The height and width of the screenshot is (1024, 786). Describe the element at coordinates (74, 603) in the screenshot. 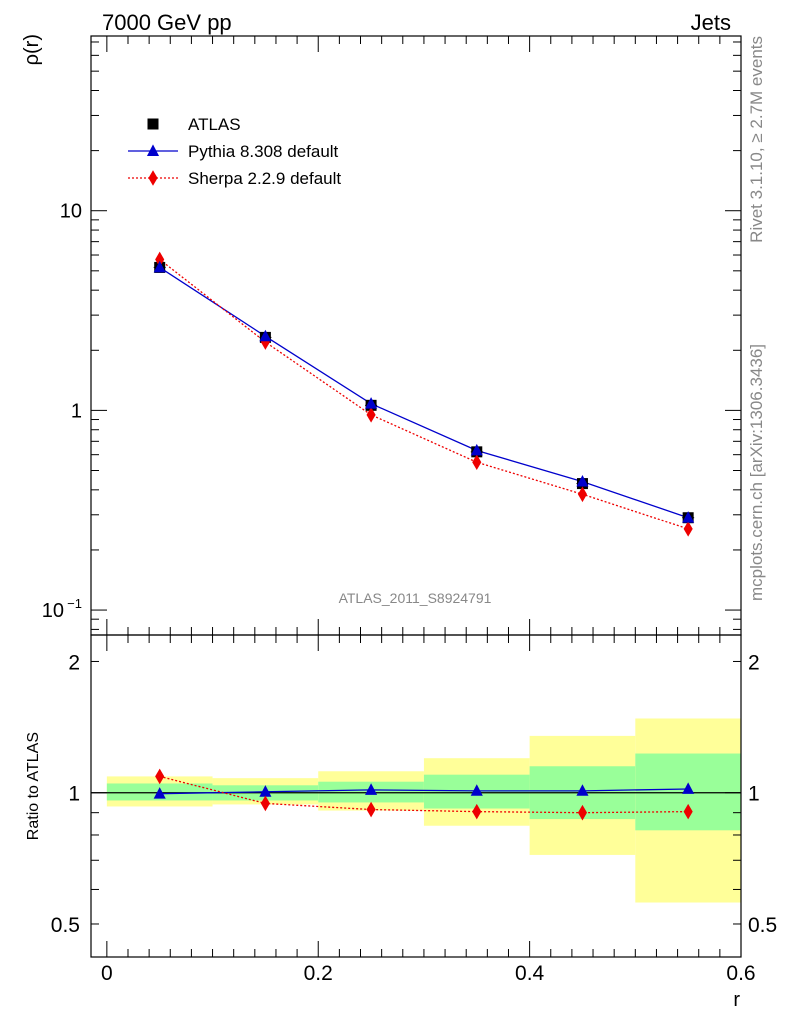

I see `y-tick-label-exponent: −1` at that location.